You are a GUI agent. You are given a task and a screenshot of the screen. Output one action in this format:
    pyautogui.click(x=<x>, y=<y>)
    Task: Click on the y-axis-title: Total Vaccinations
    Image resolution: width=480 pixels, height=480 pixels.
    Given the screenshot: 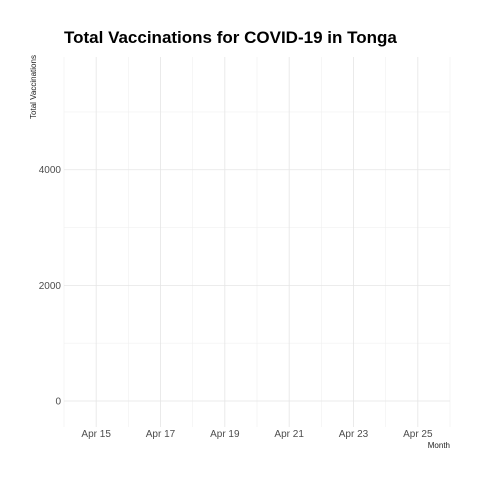 What is the action you would take?
    pyautogui.click(x=33, y=87)
    